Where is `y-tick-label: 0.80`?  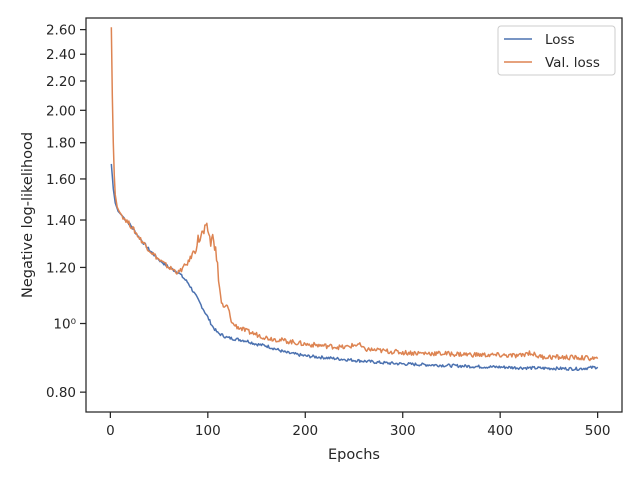
y-tick-label: 0.80 is located at coordinates (61, 393).